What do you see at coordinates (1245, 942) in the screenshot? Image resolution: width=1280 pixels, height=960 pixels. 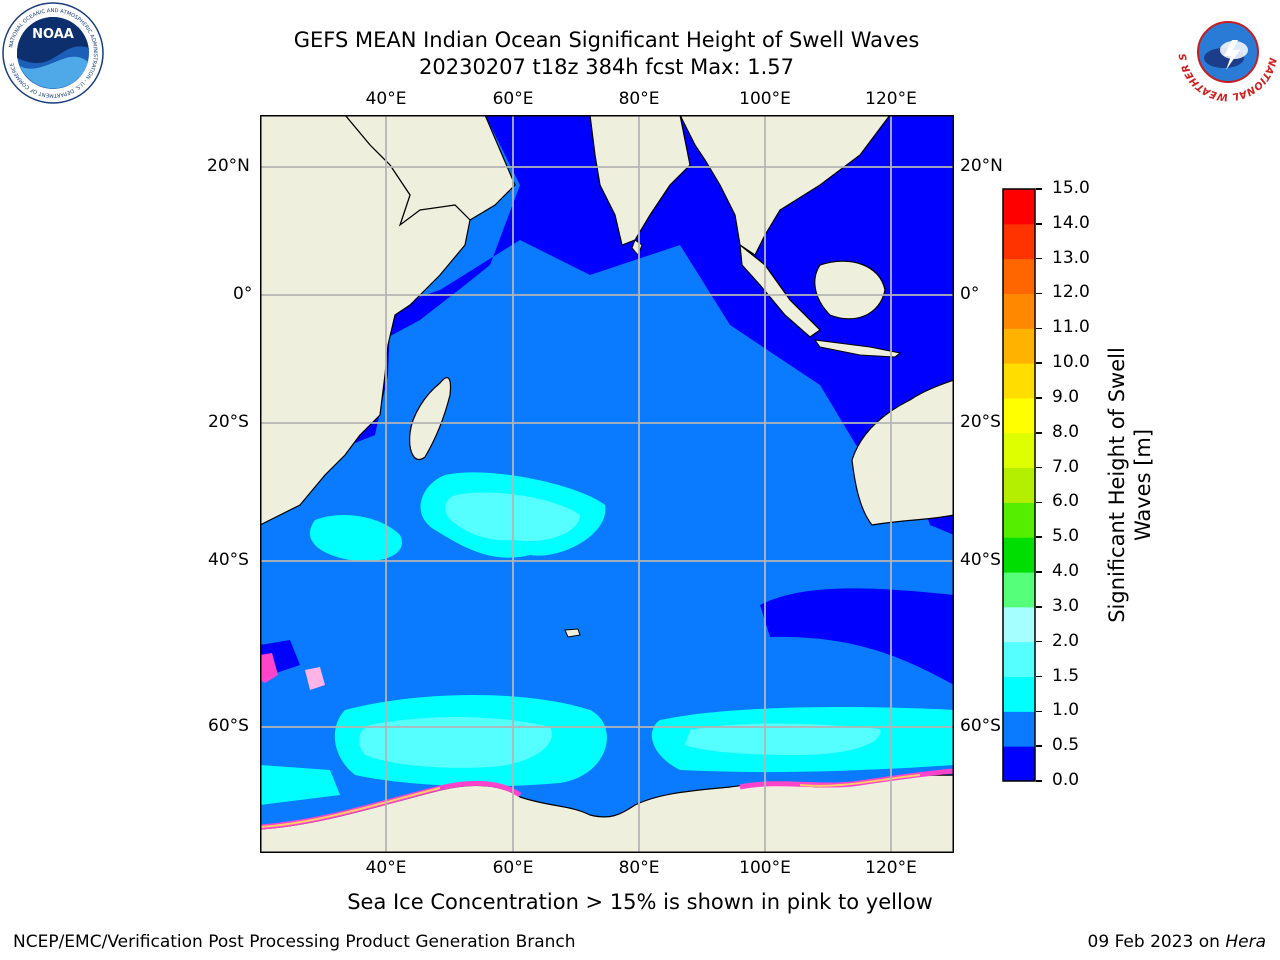 I see `footer-host: Hera` at bounding box center [1245, 942].